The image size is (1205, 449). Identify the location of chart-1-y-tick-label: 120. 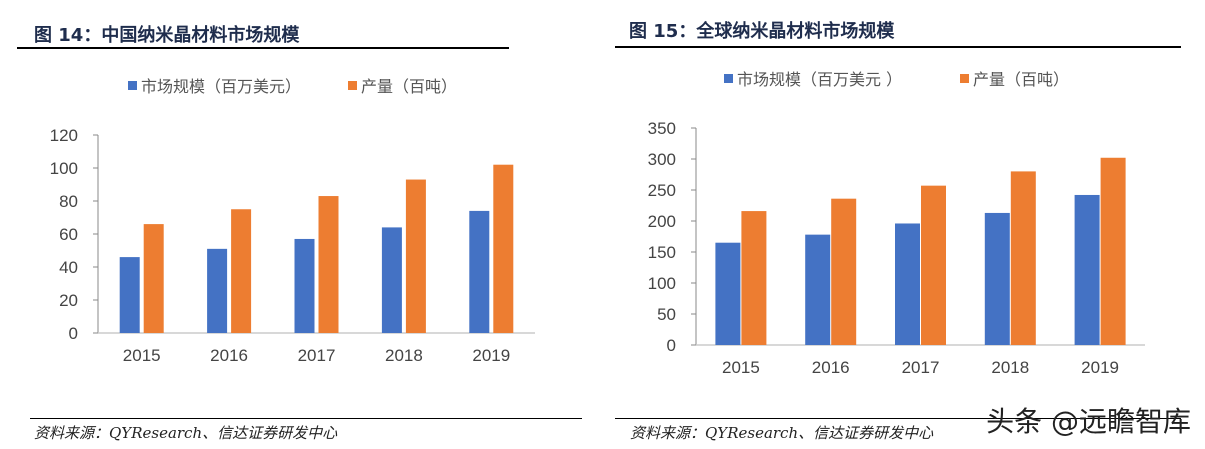
(64, 135).